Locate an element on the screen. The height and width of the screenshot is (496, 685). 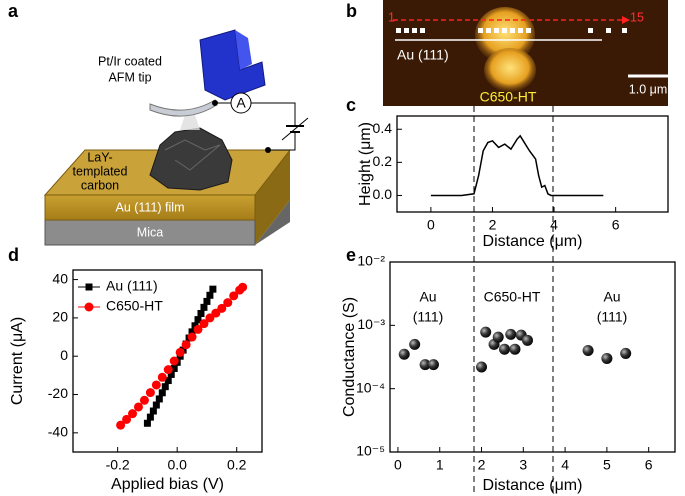
slab-side is located at coordinates (272, 197).